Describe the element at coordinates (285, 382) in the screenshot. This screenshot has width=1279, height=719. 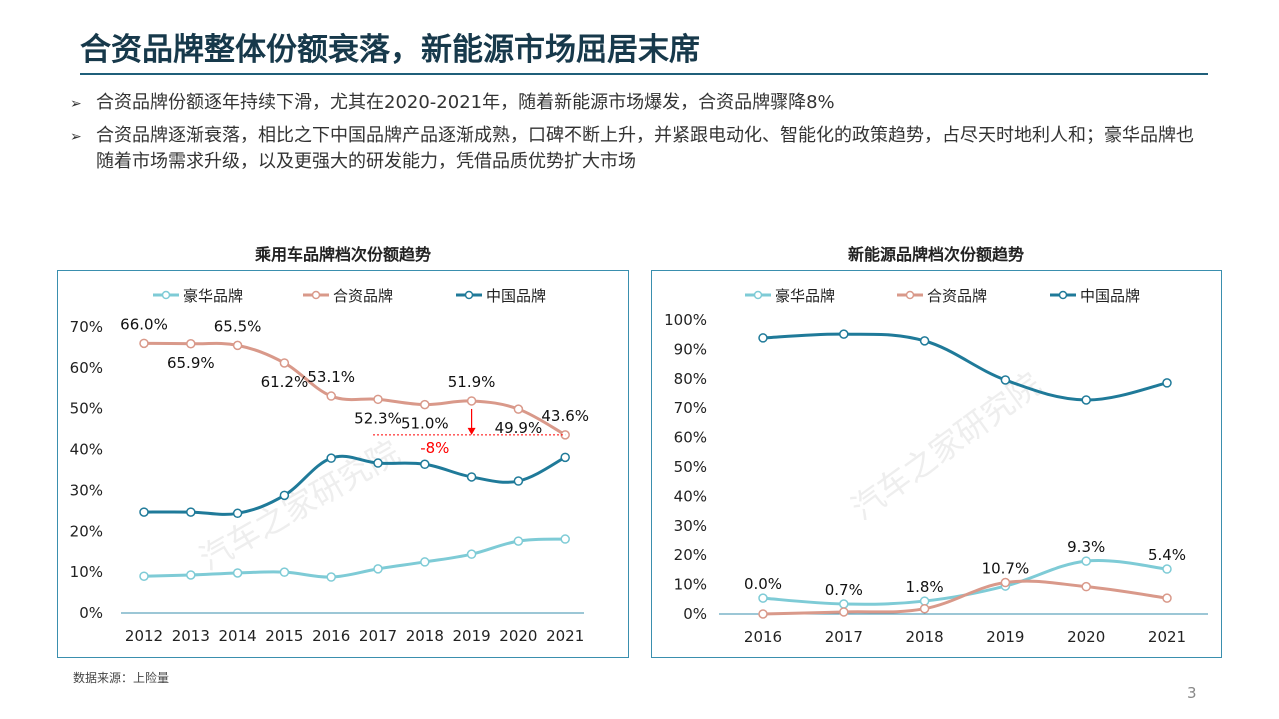
I see `data-label: 61.2%` at that location.